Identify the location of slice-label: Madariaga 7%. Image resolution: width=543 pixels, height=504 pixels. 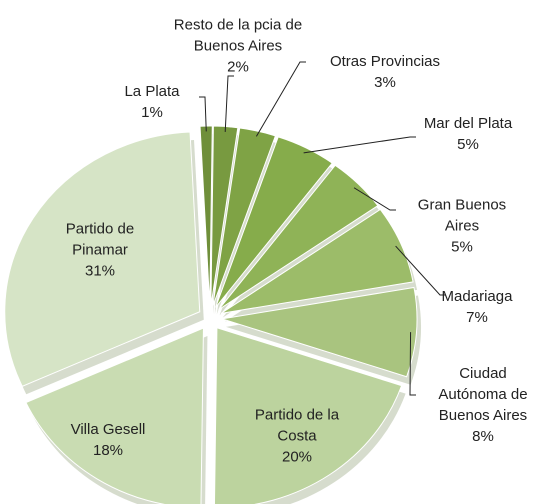
(477, 307).